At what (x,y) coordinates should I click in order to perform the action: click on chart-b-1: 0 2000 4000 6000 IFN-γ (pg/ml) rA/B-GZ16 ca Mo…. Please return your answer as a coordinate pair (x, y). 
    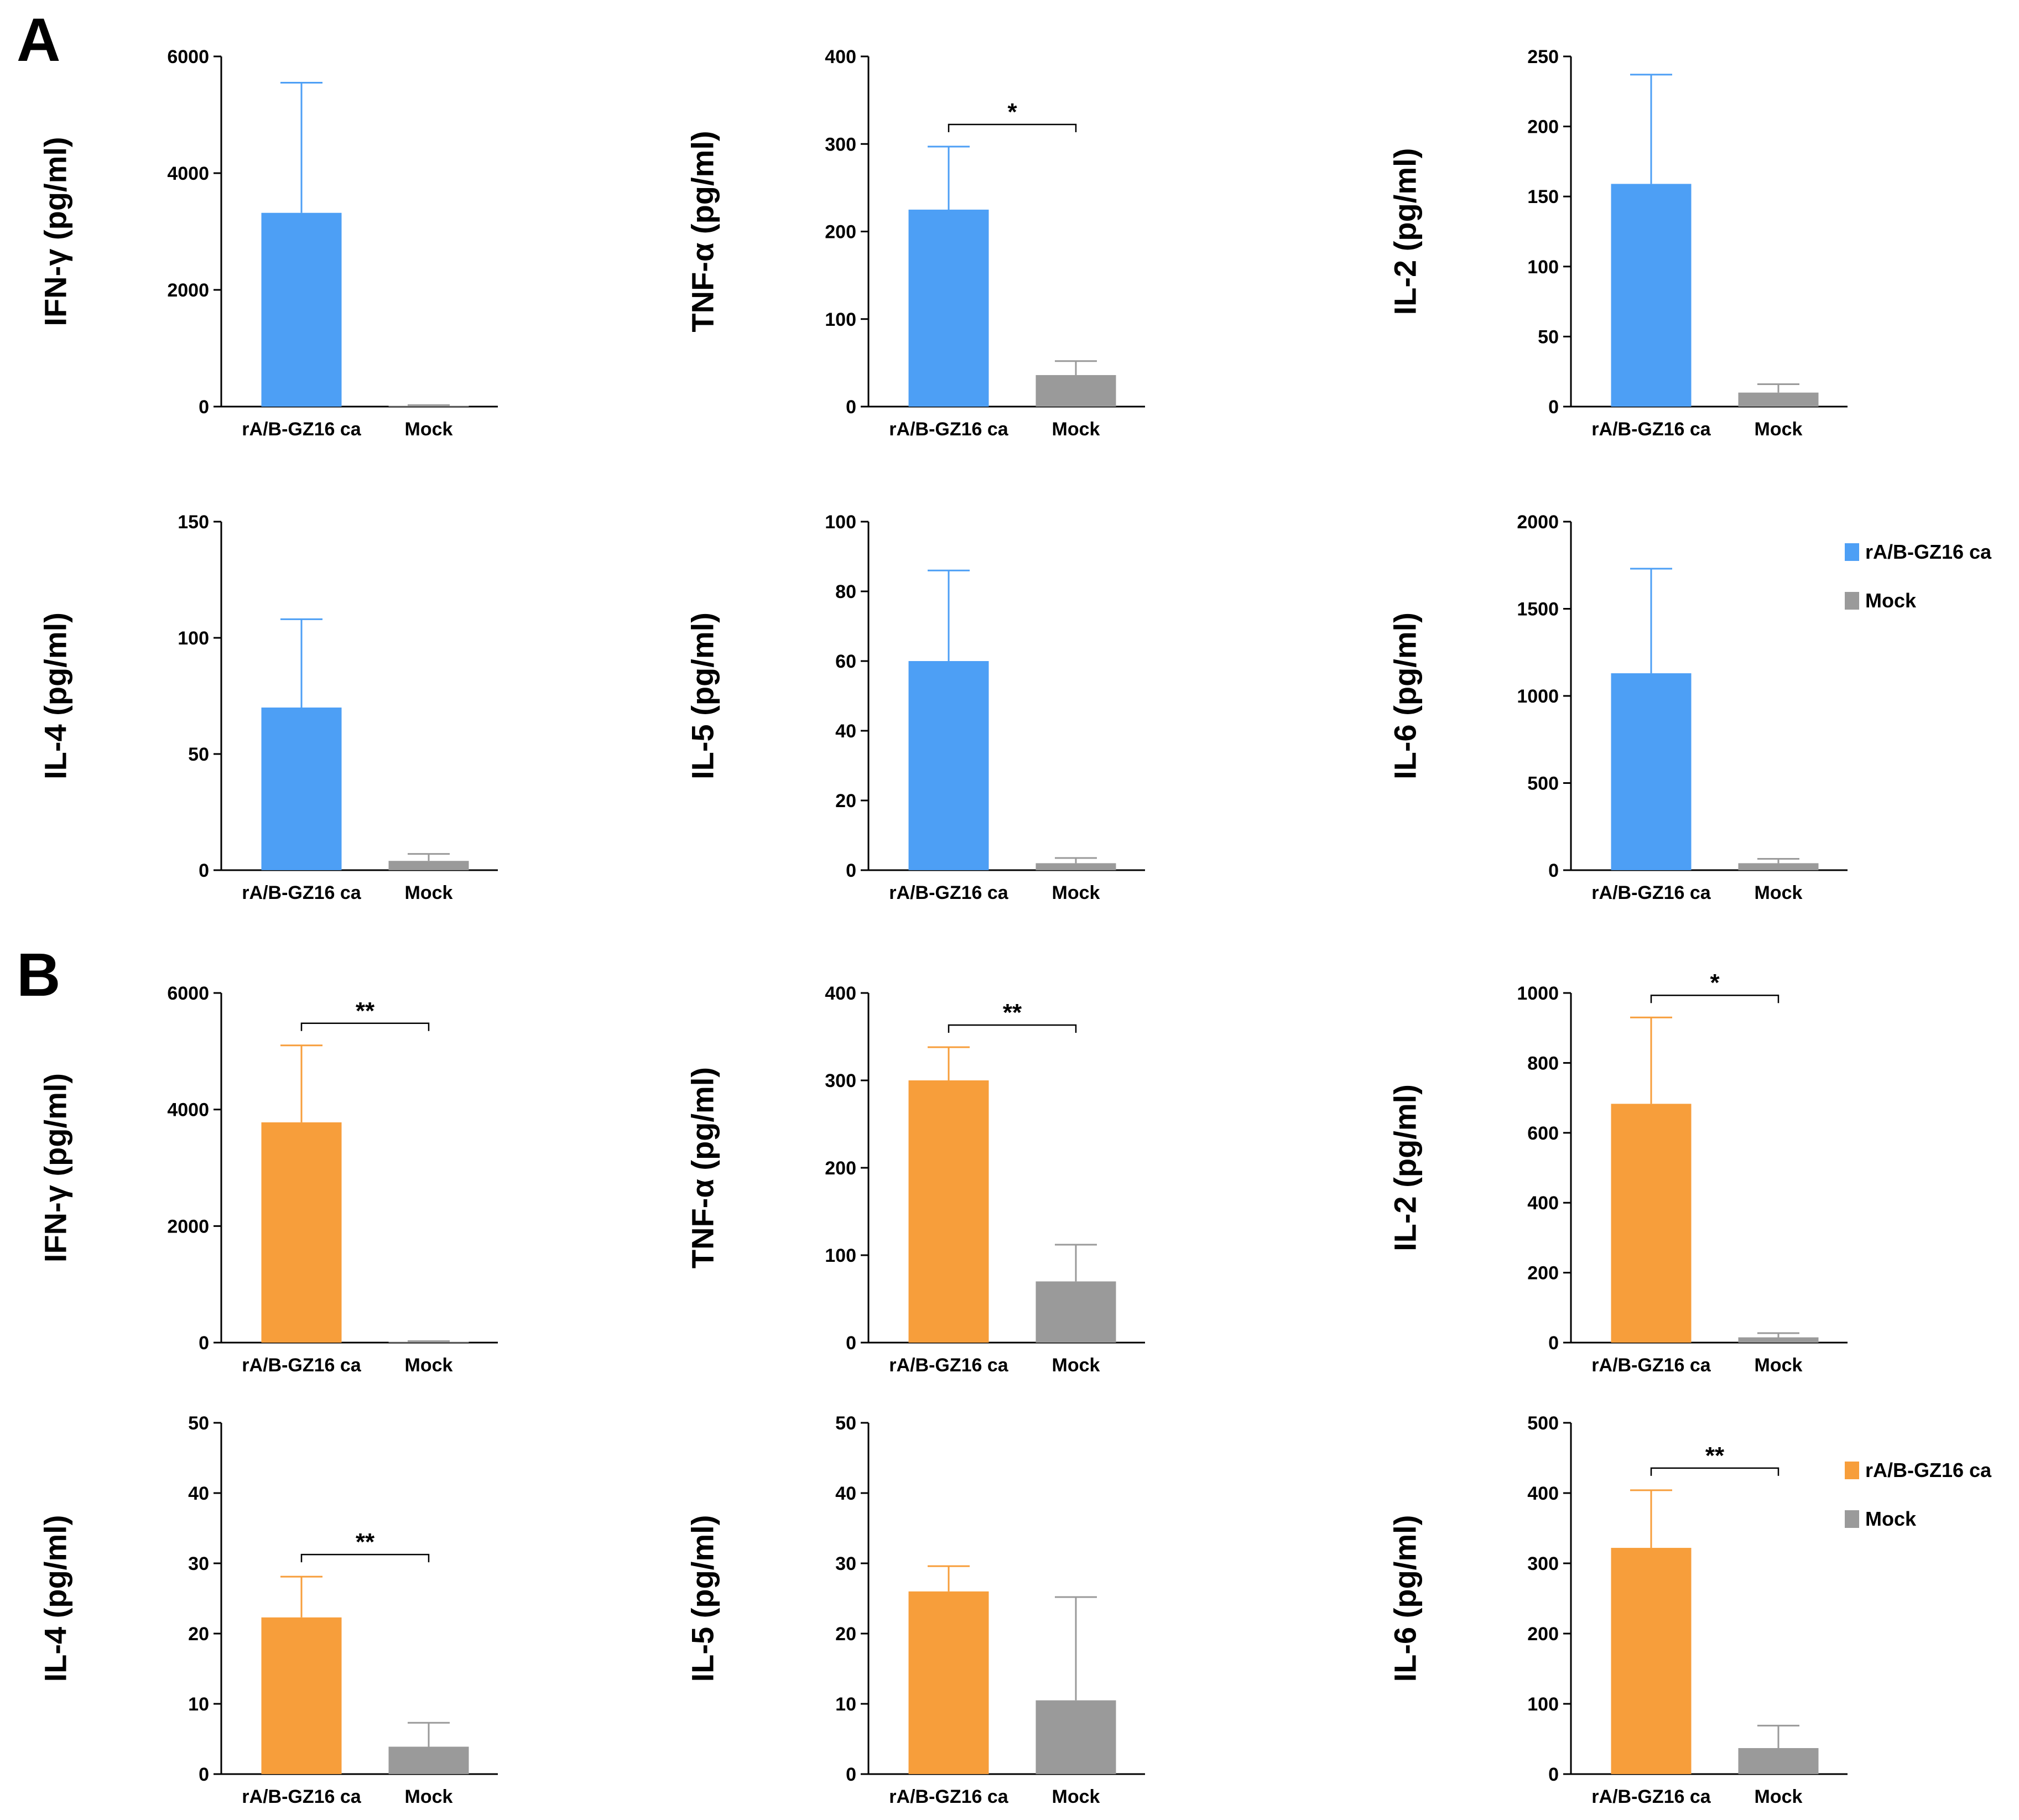
    Looking at the image, I should click on (268, 1180).